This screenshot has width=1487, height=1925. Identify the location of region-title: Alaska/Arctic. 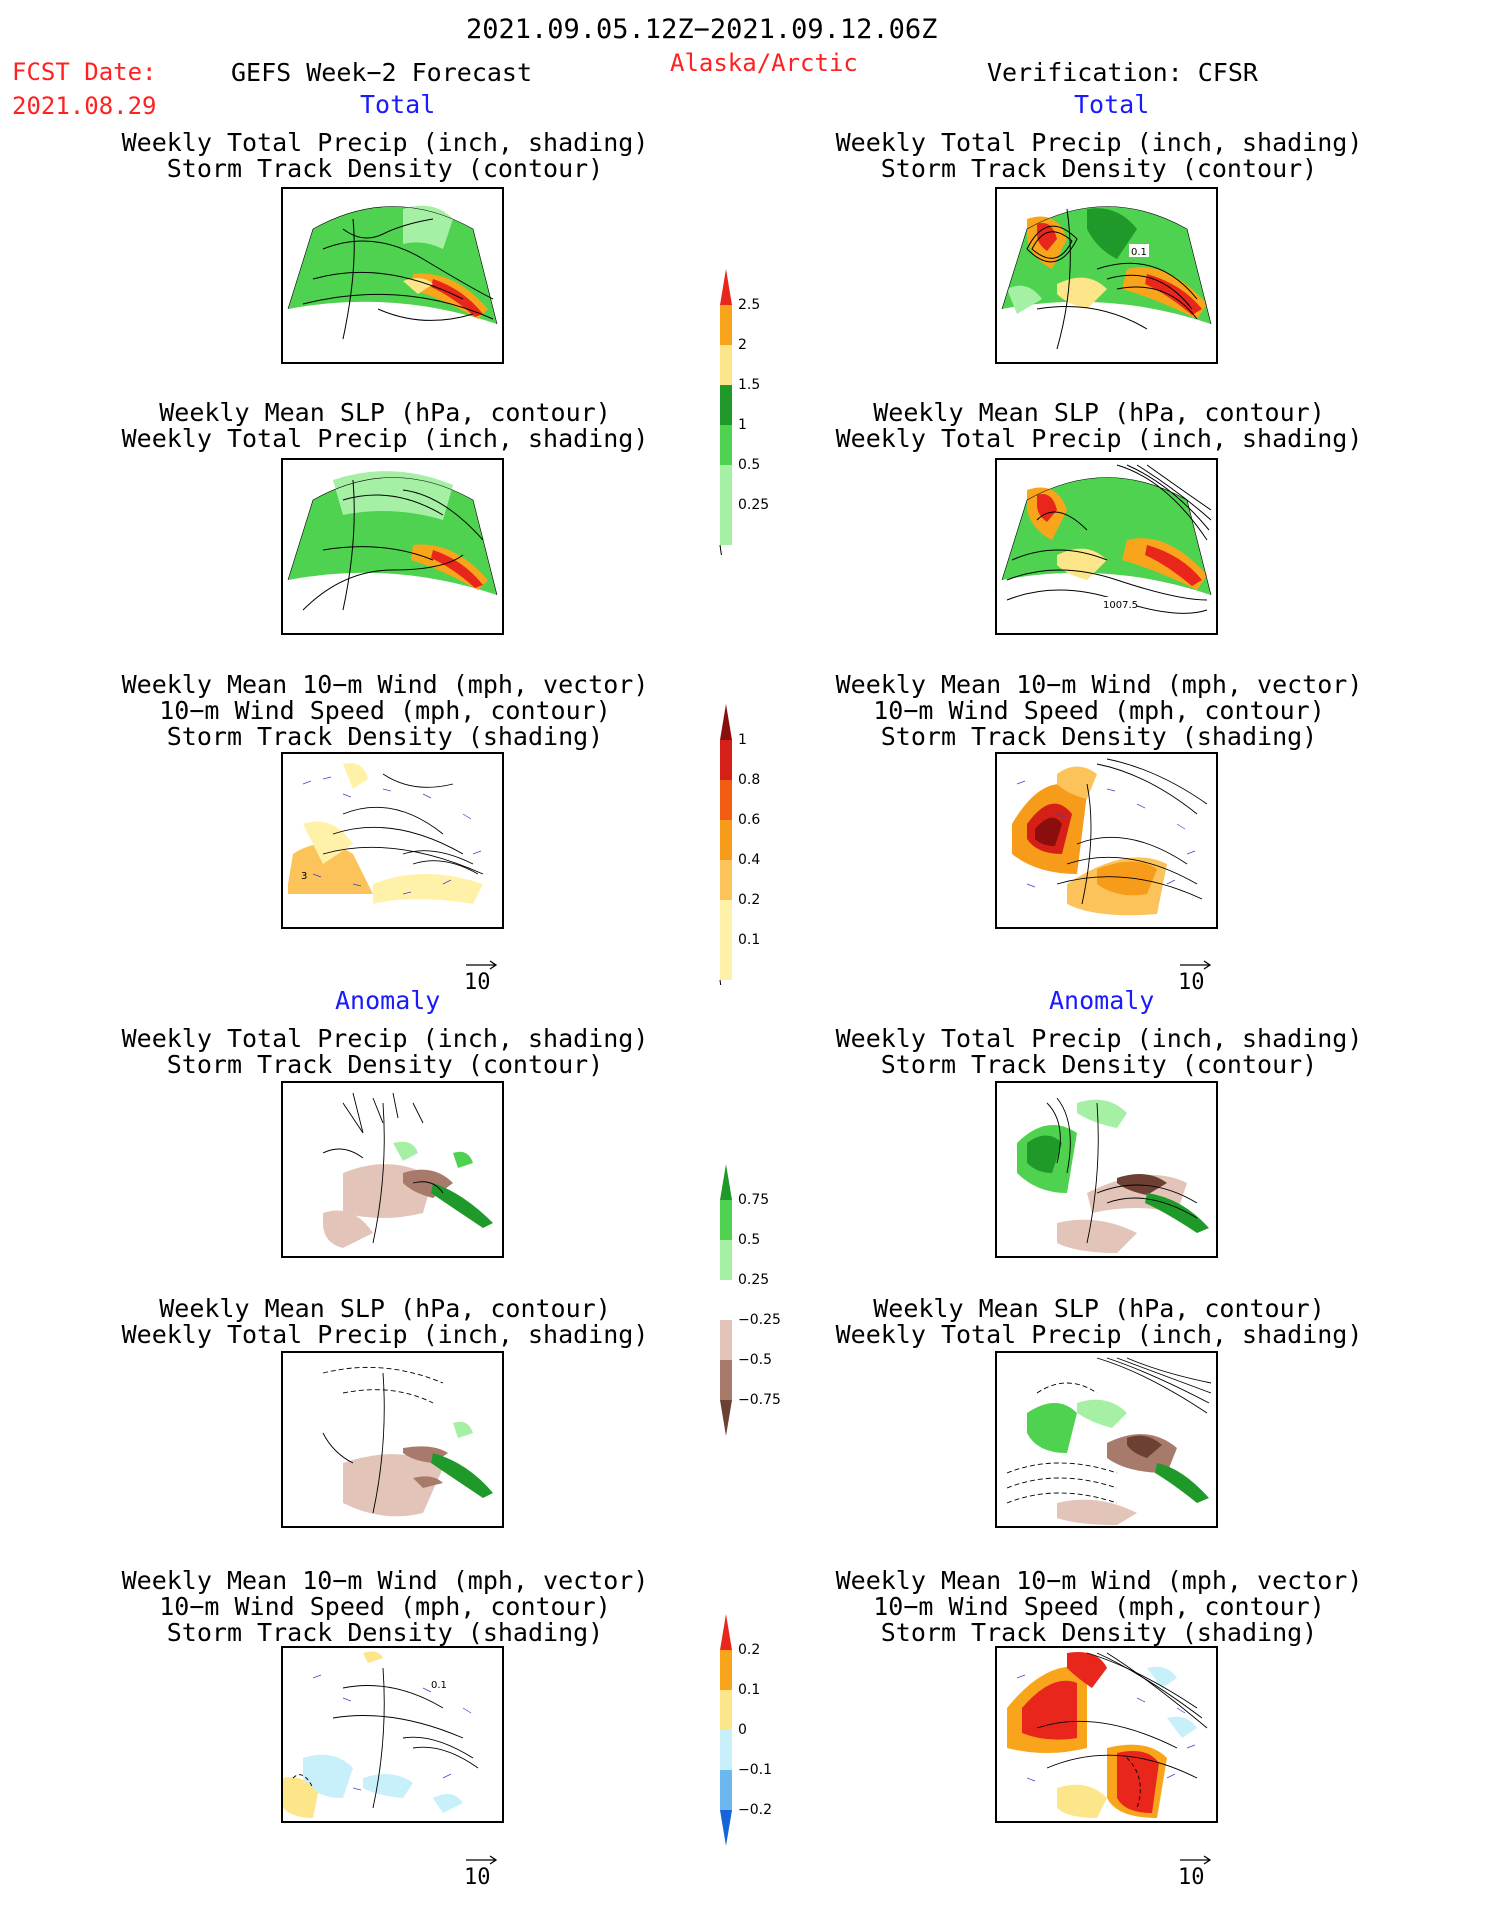
(764, 63).